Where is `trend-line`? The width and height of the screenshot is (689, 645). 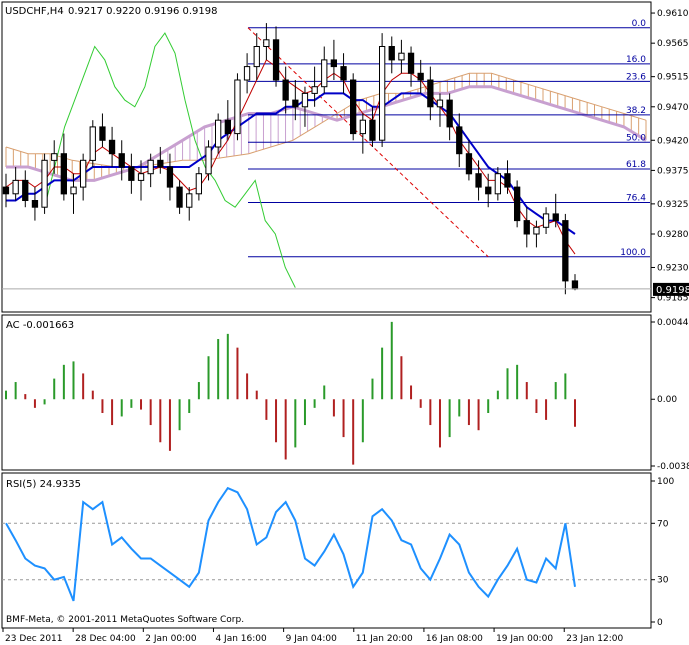 trend-line is located at coordinates (368, 142).